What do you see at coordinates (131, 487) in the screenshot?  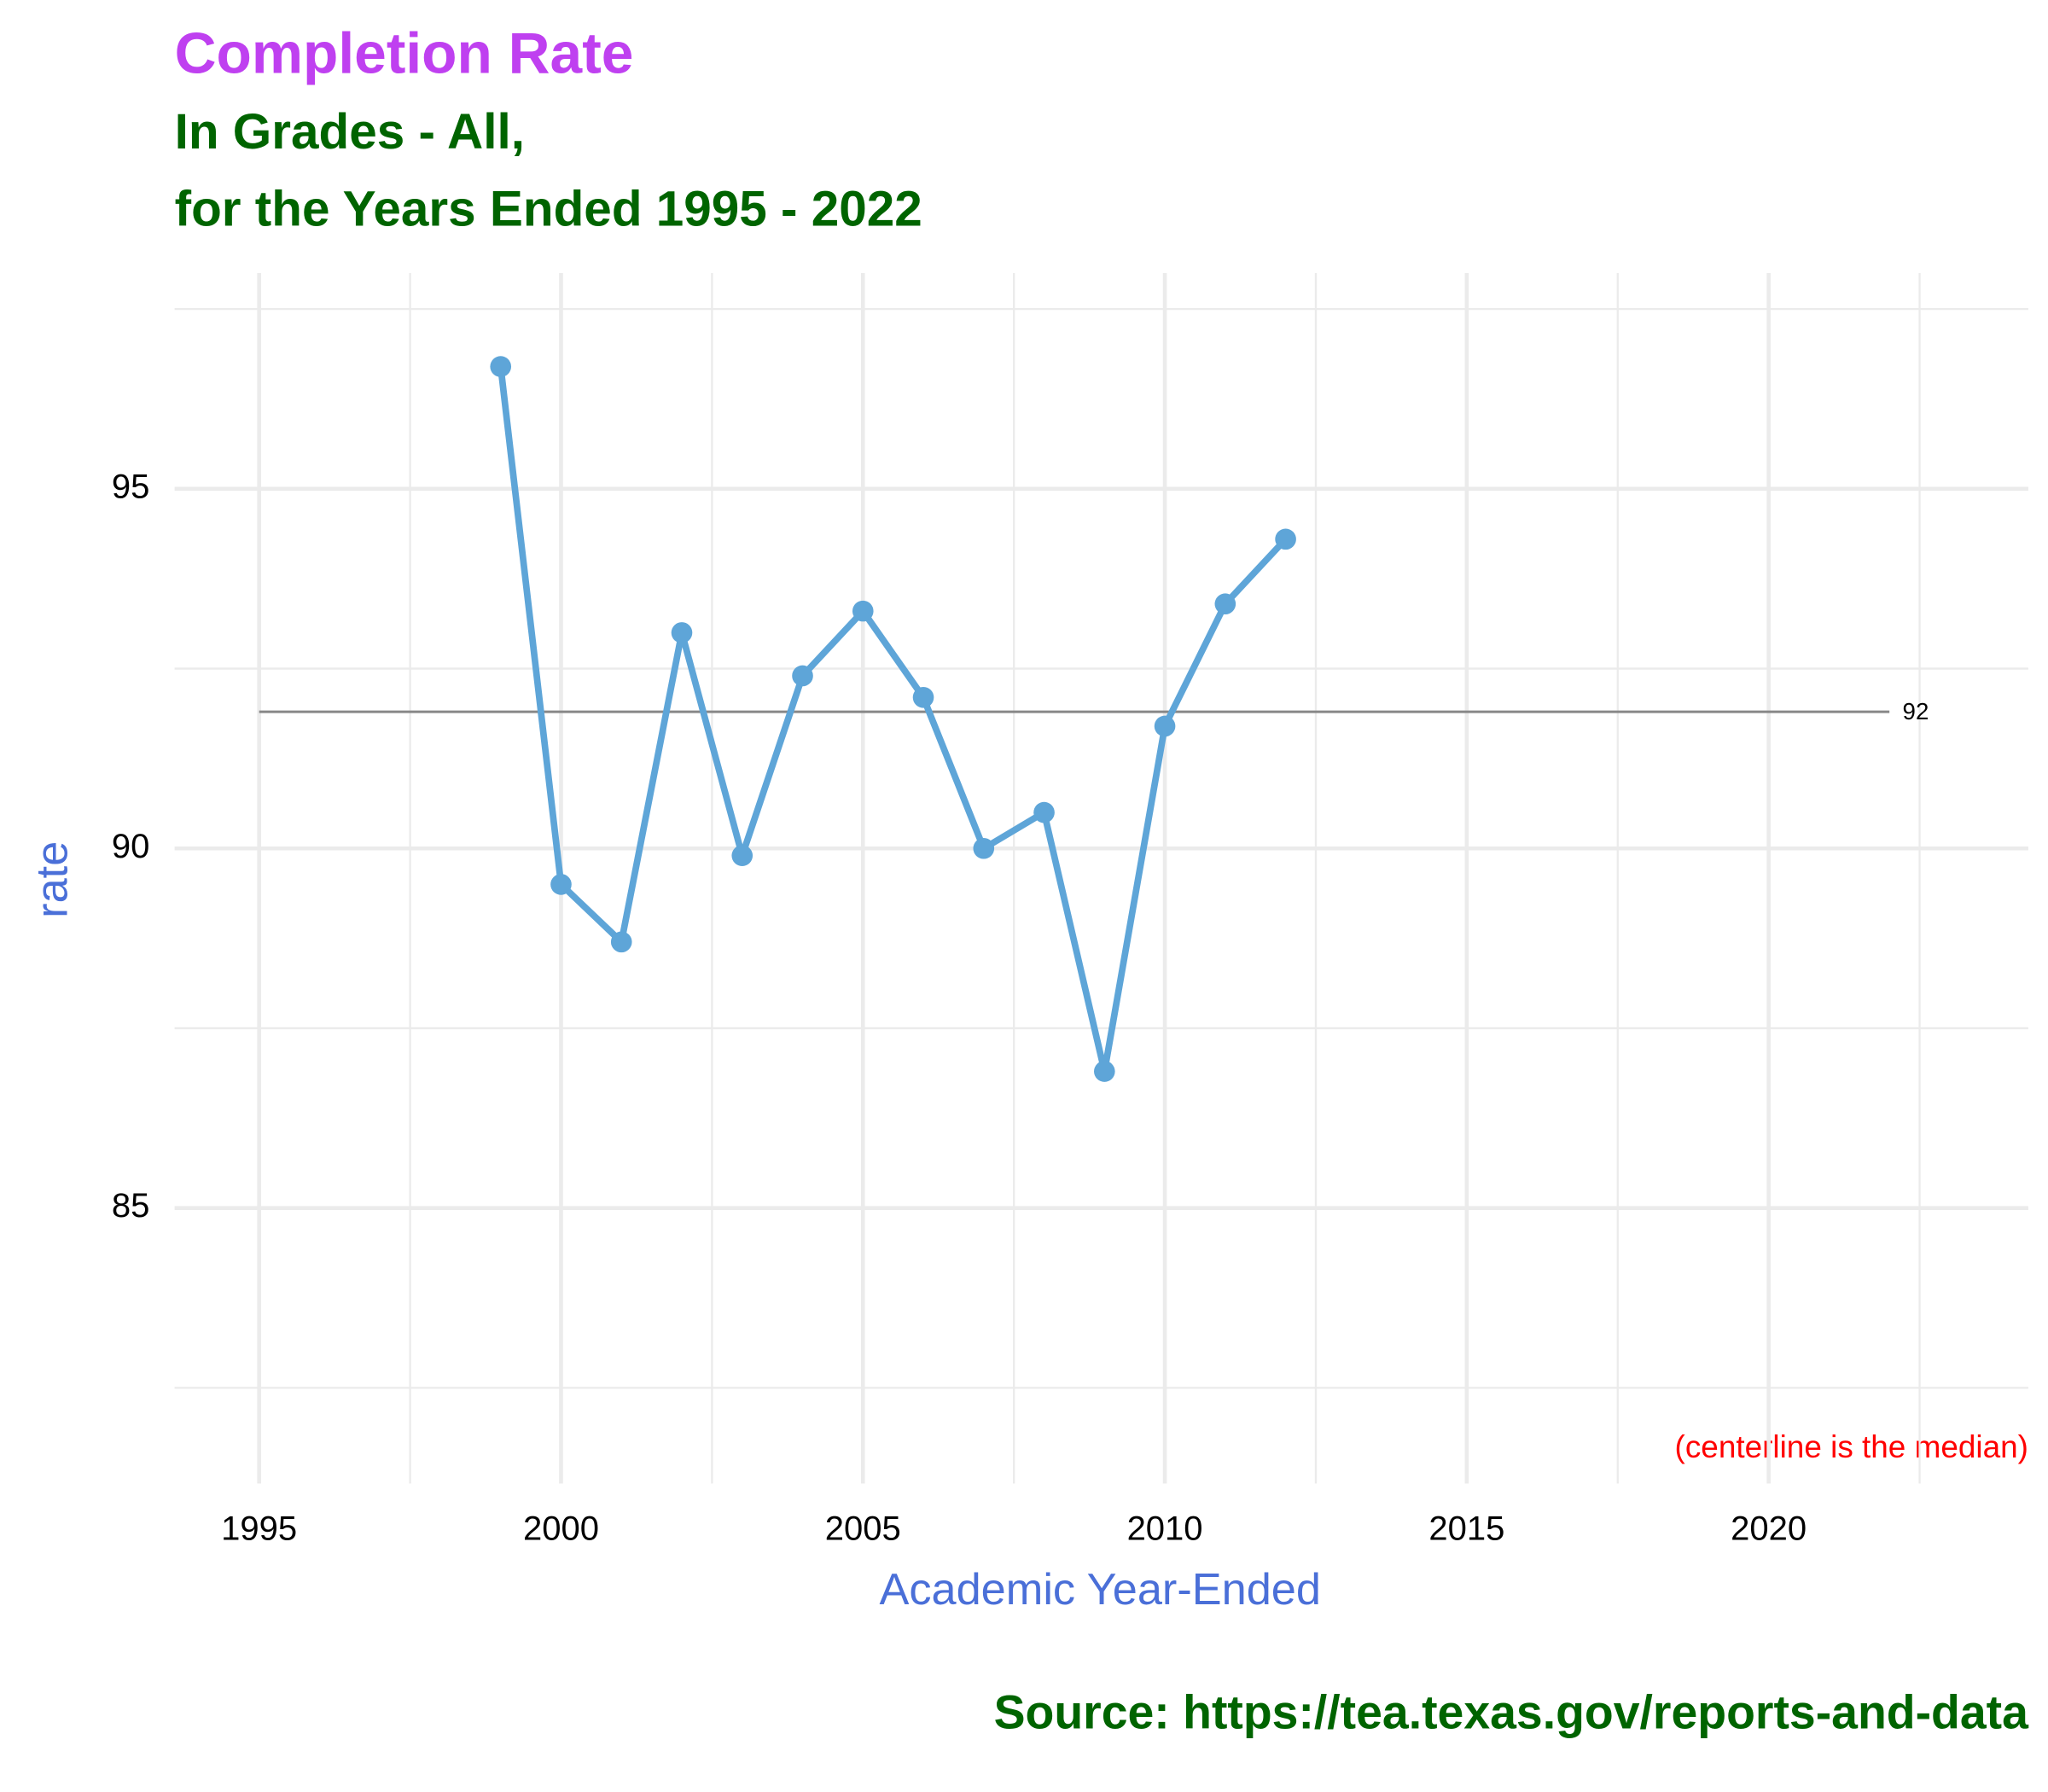 I see `y-tick-label: 95` at bounding box center [131, 487].